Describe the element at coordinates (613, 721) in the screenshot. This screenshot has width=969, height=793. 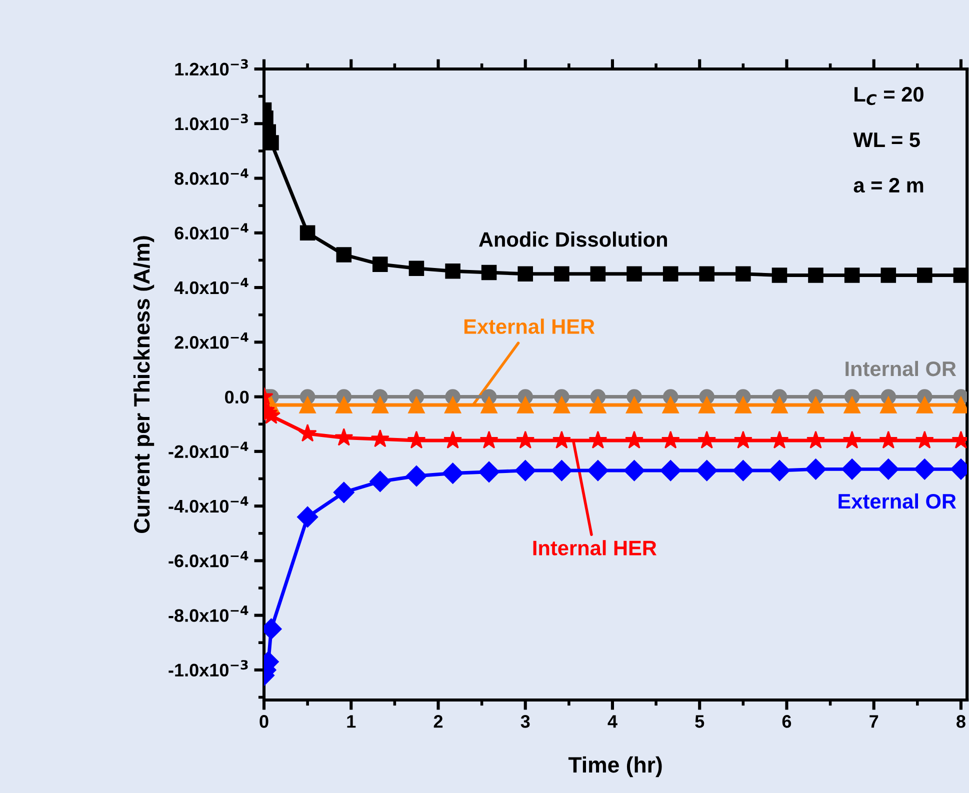
I see `x-tick-label: 4` at that location.